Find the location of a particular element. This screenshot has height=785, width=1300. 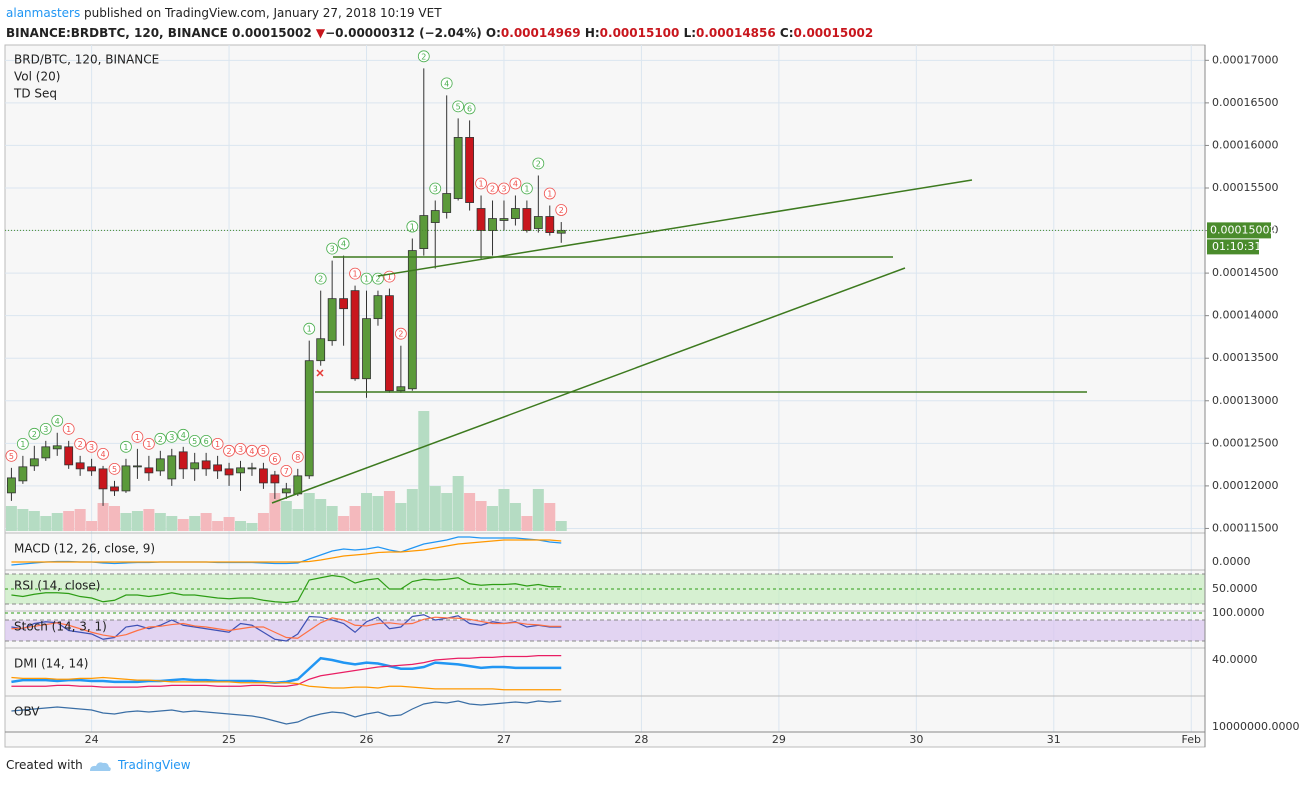

y-tick-label: 0.0000 is located at coordinates (1231, 561).